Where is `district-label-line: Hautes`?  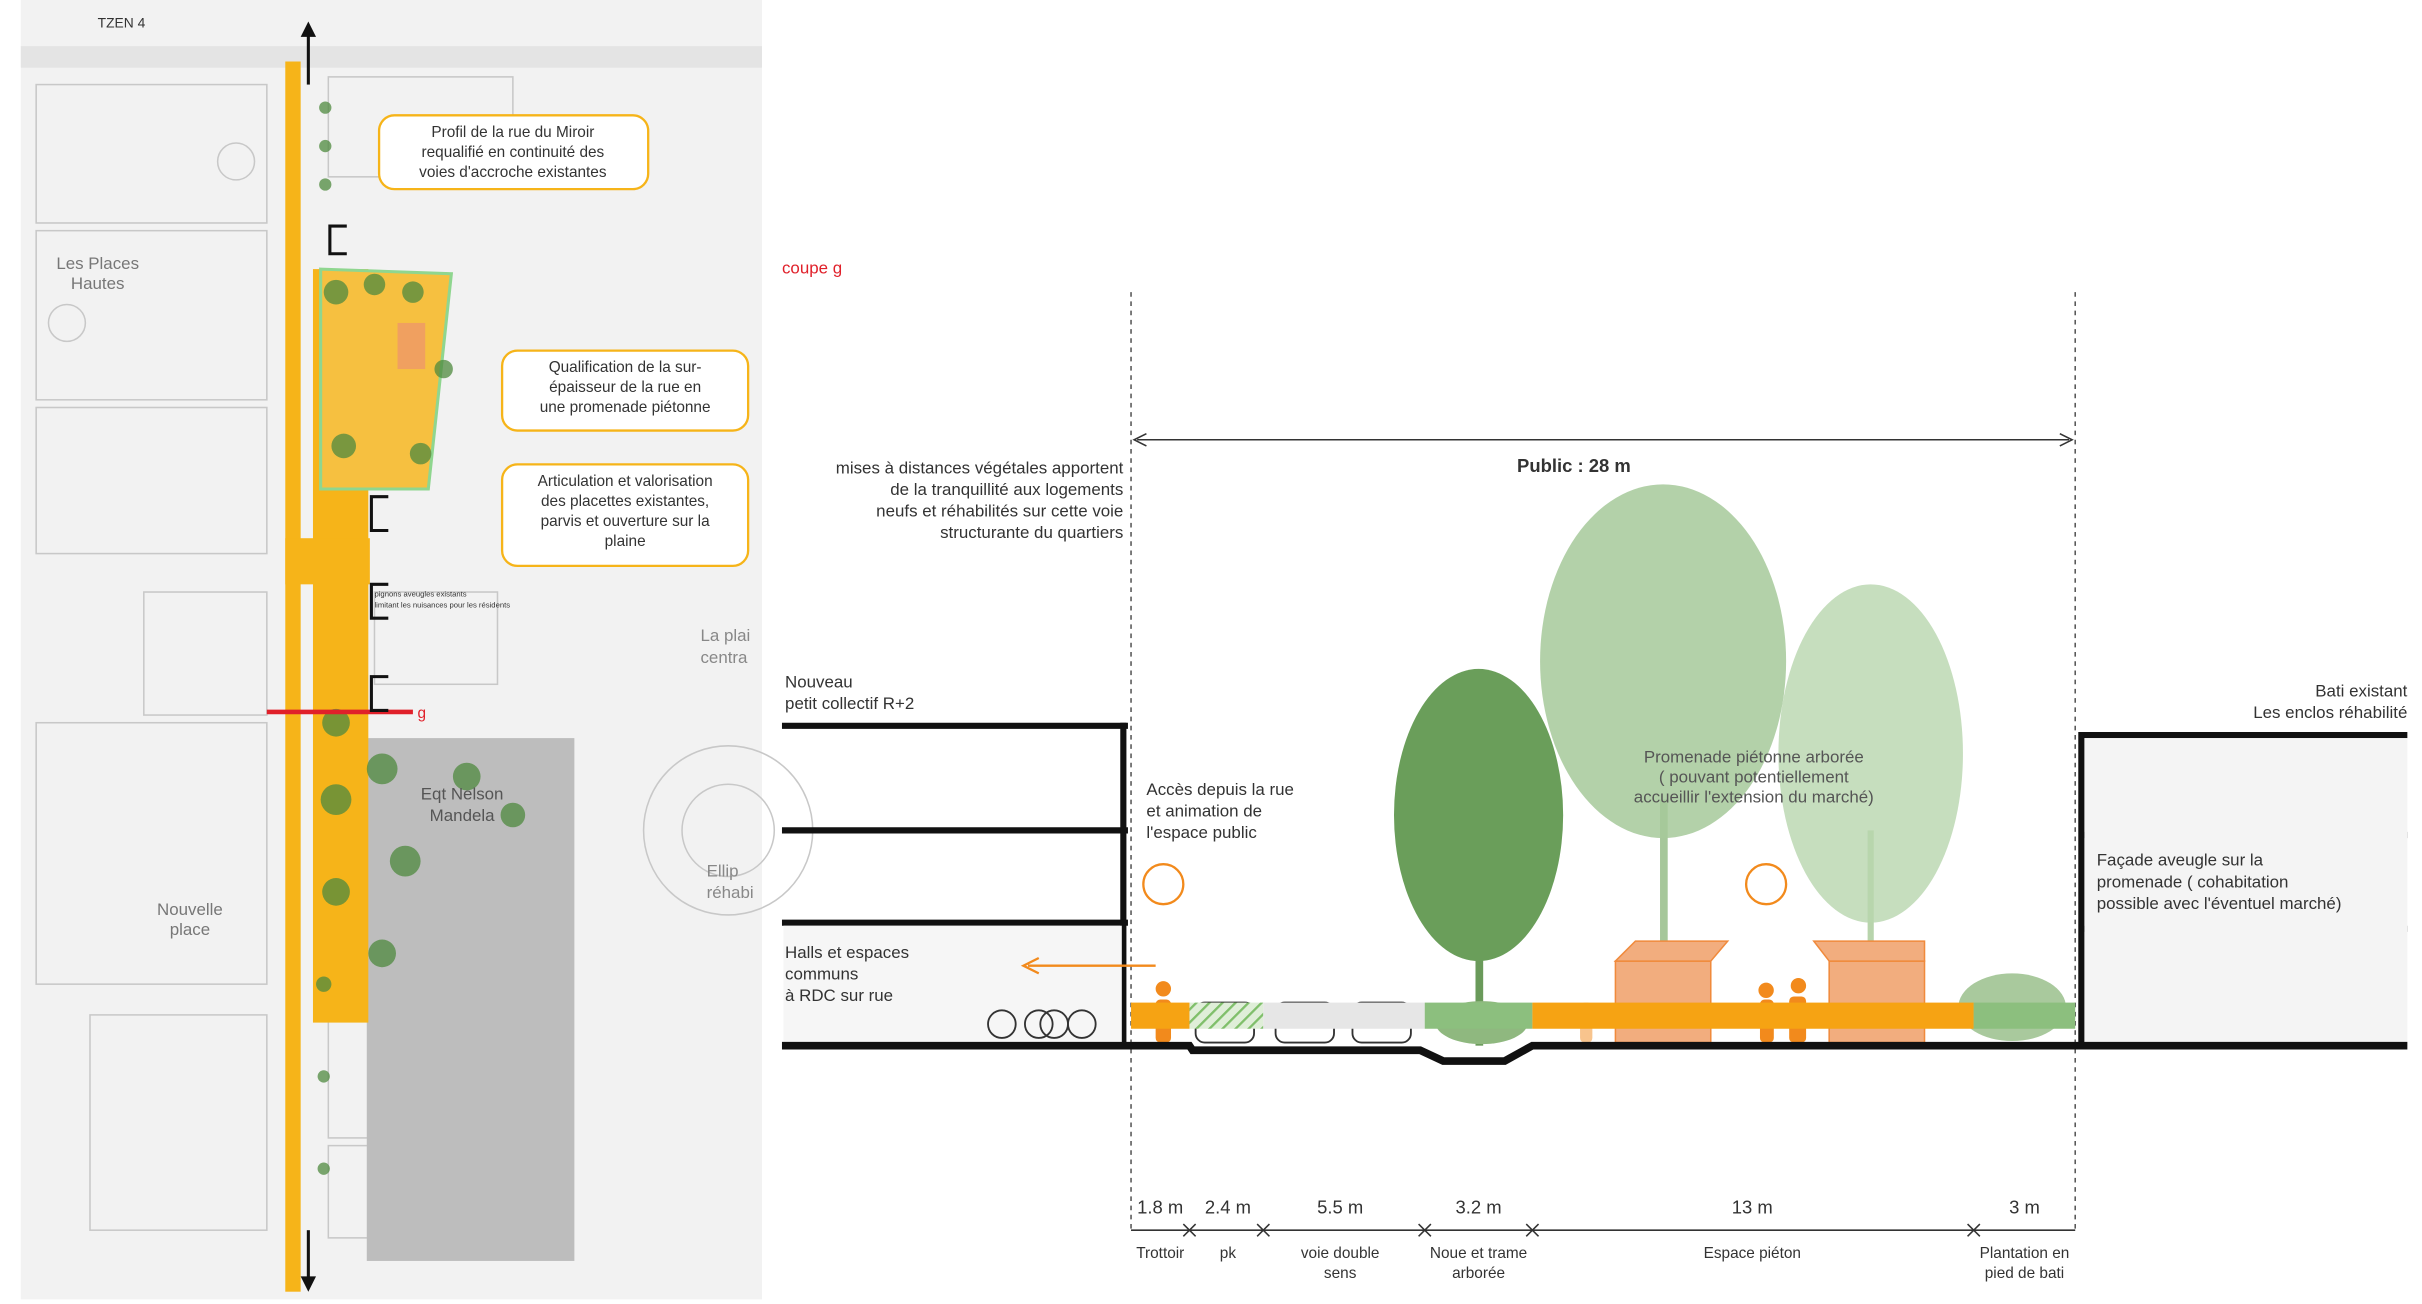
district-label-line: Hautes is located at coordinates (98, 283).